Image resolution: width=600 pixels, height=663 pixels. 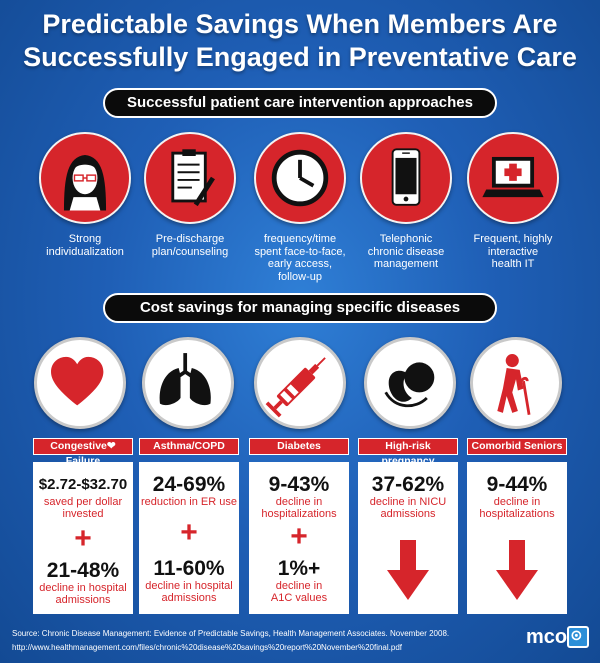 What do you see at coordinates (190, 245) in the screenshot?
I see `caption-pre-discharge: Pre-discharge plan/counseling` at bounding box center [190, 245].